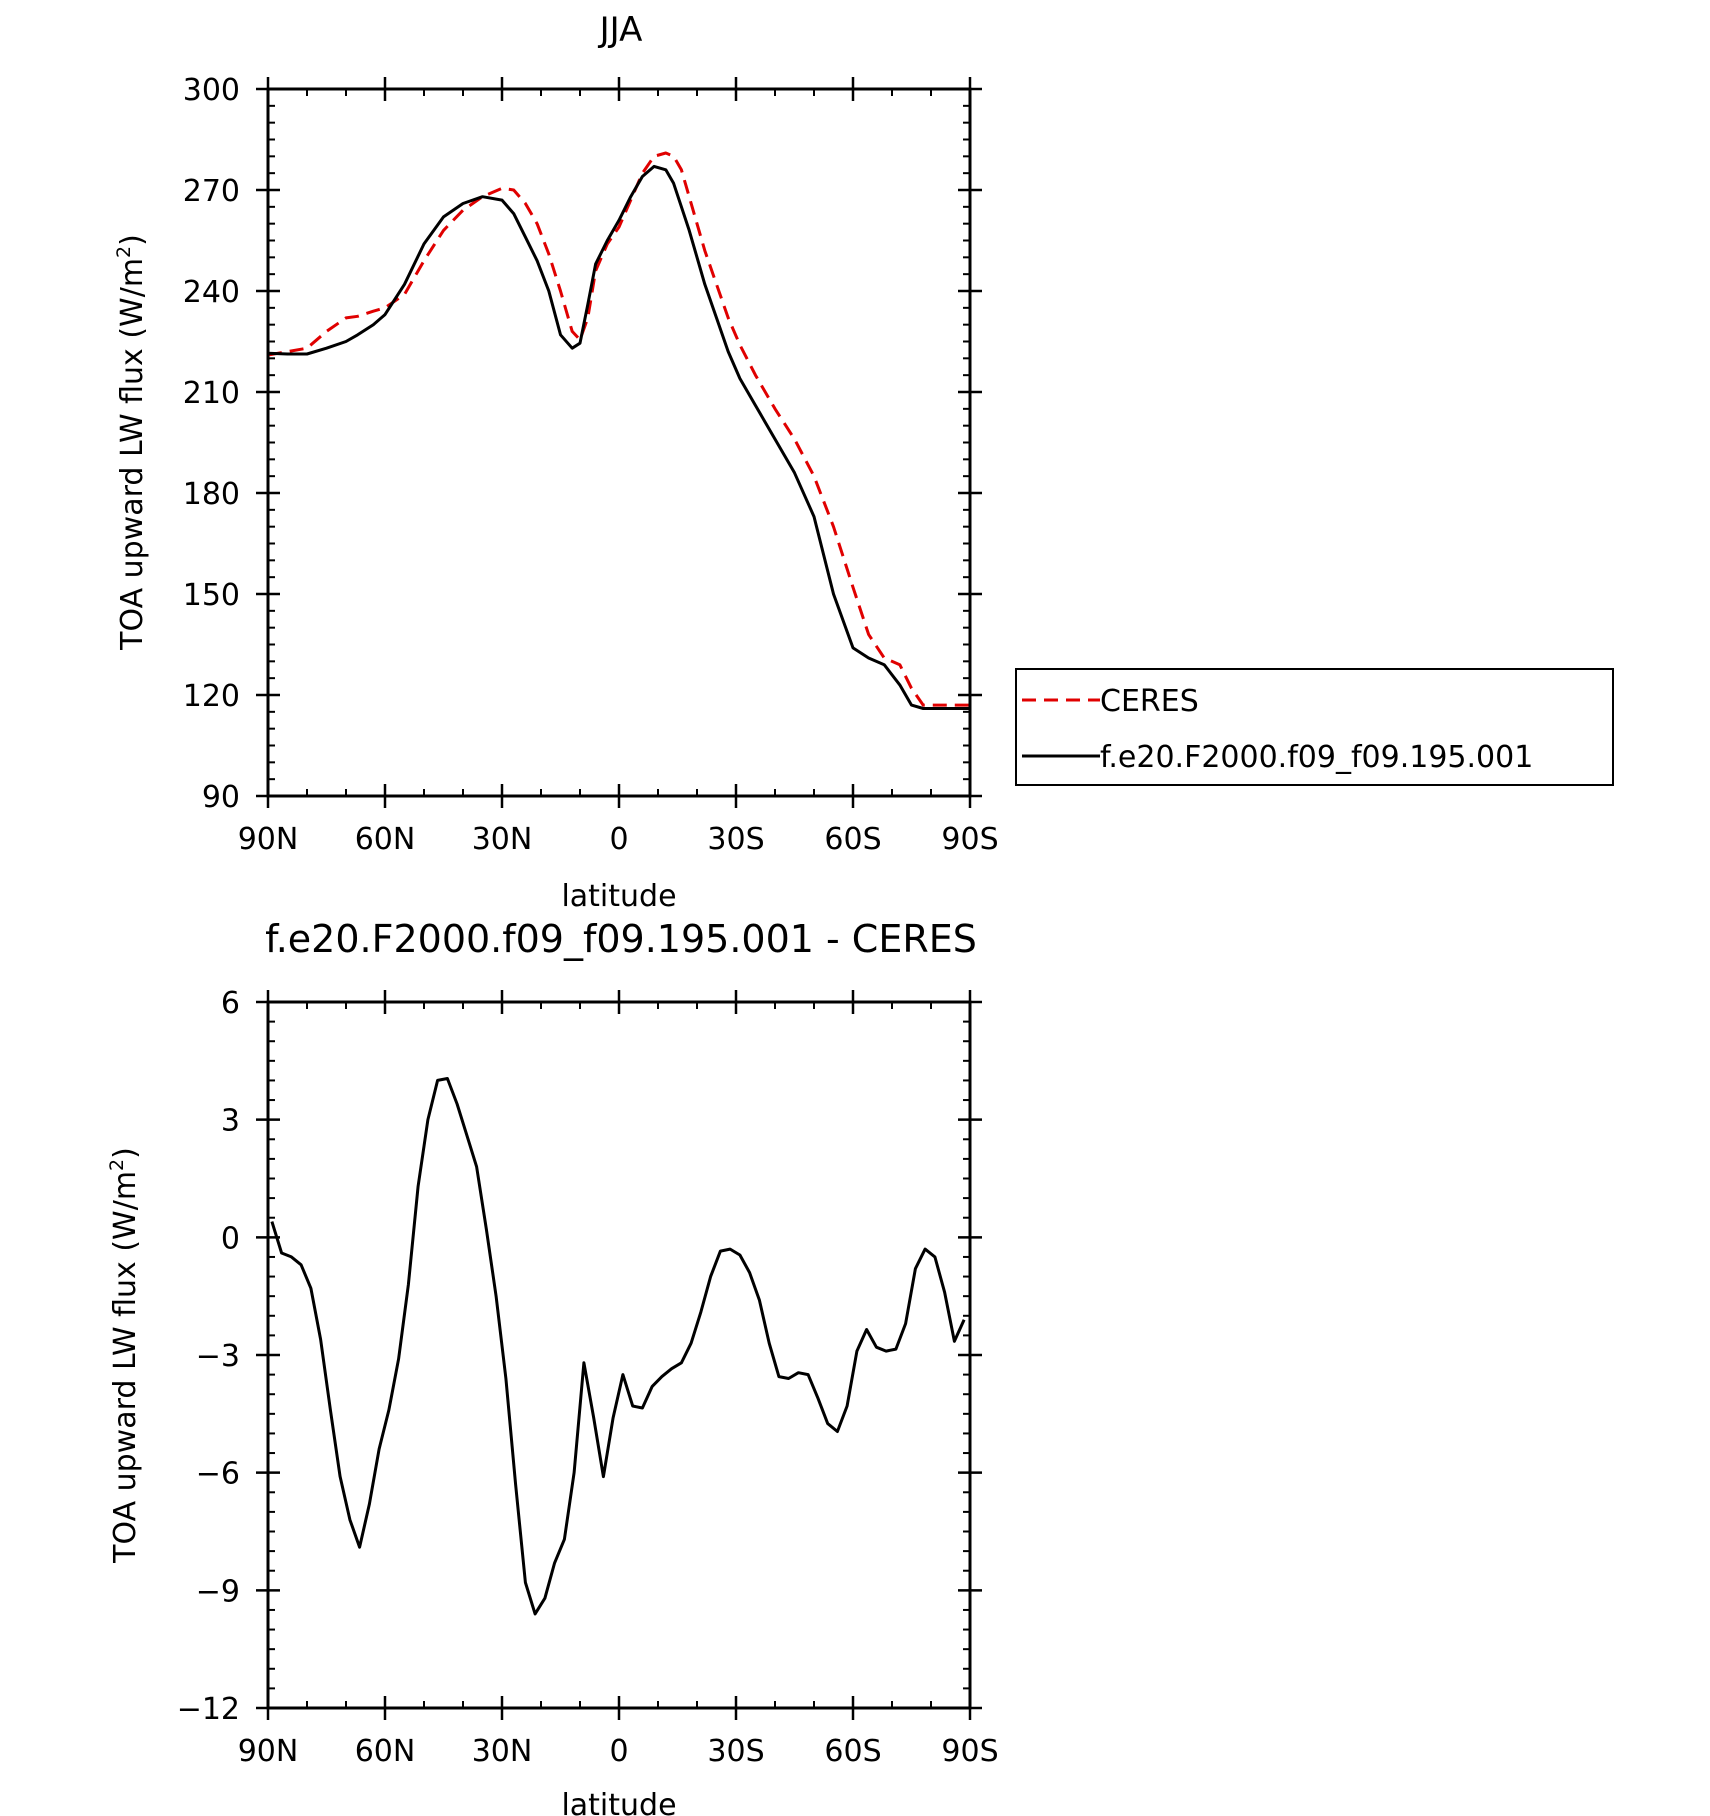 The width and height of the screenshot is (1710, 1816). I want to click on top-x-tick-label: 90N, so click(268, 839).